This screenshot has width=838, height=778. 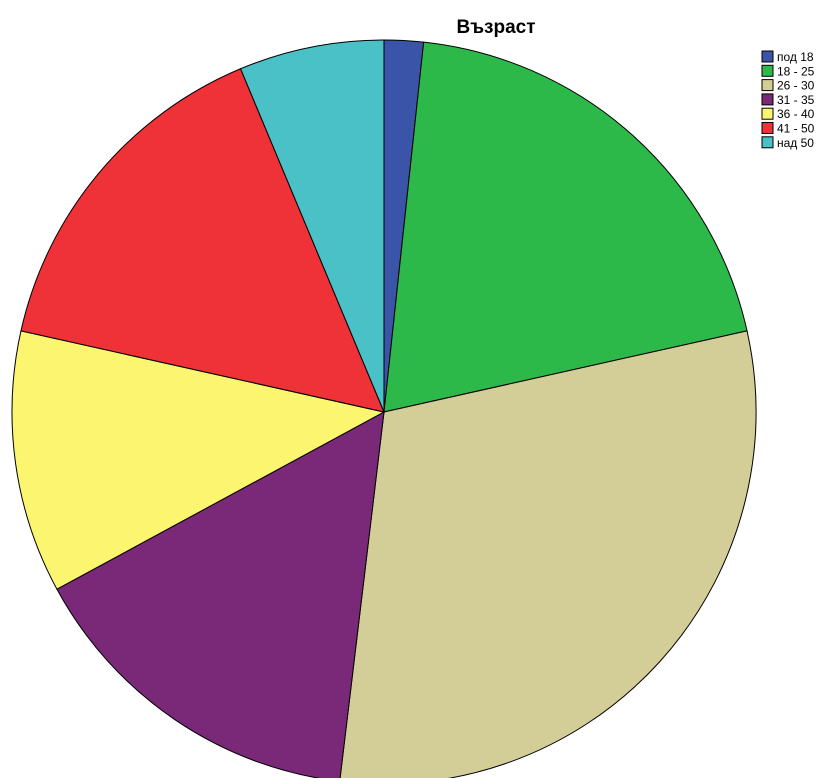 I want to click on legend-item-3: 31 - 35, so click(x=788, y=100).